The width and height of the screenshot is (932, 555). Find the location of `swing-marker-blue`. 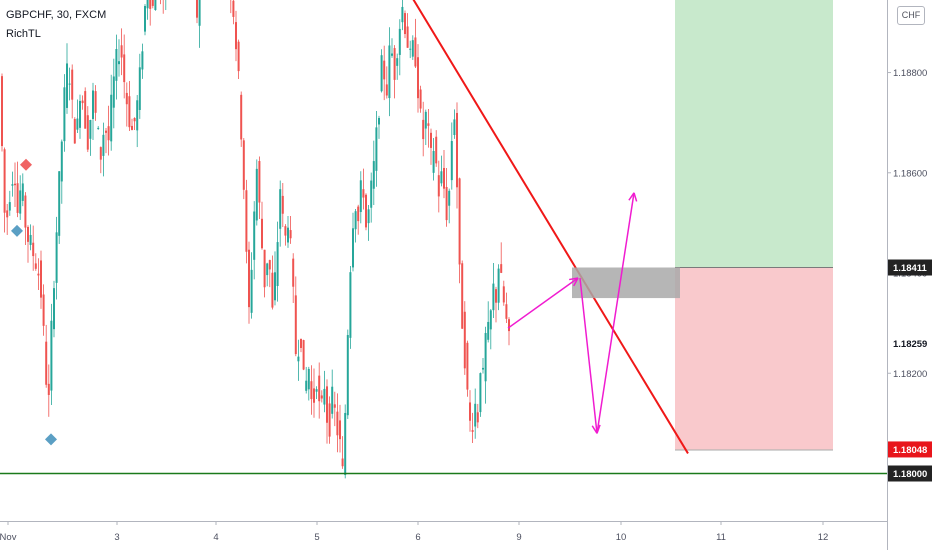

swing-marker-blue is located at coordinates (17, 230).